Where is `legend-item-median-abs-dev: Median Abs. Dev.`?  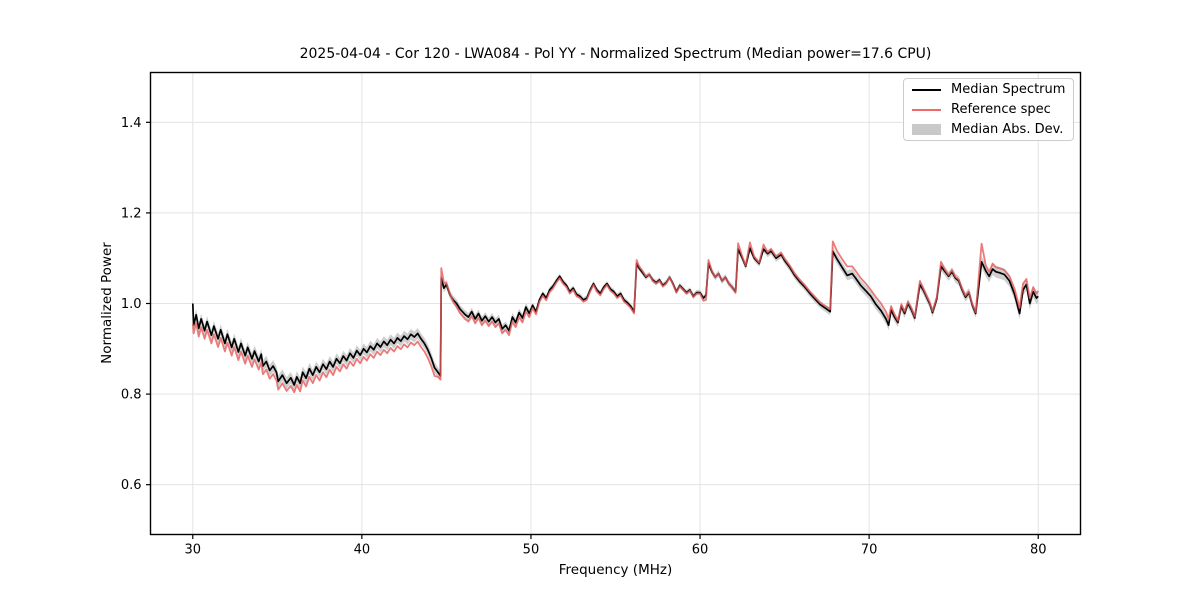 legend-item-median-abs-dev: Median Abs. Dev. is located at coordinates (988, 129).